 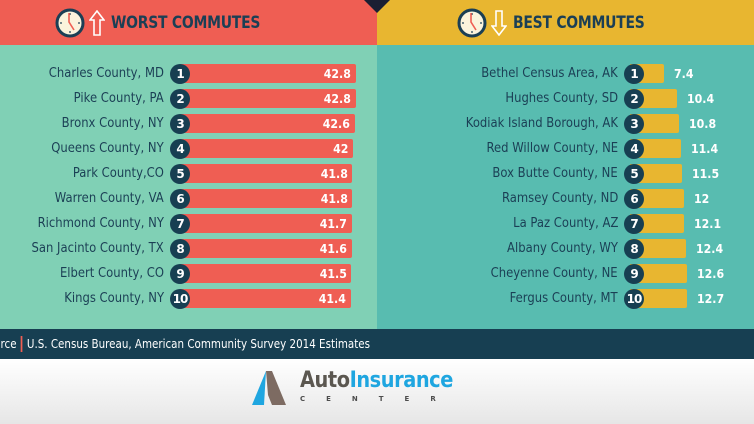 I want to click on mountain-logo-icon, so click(x=269, y=388).